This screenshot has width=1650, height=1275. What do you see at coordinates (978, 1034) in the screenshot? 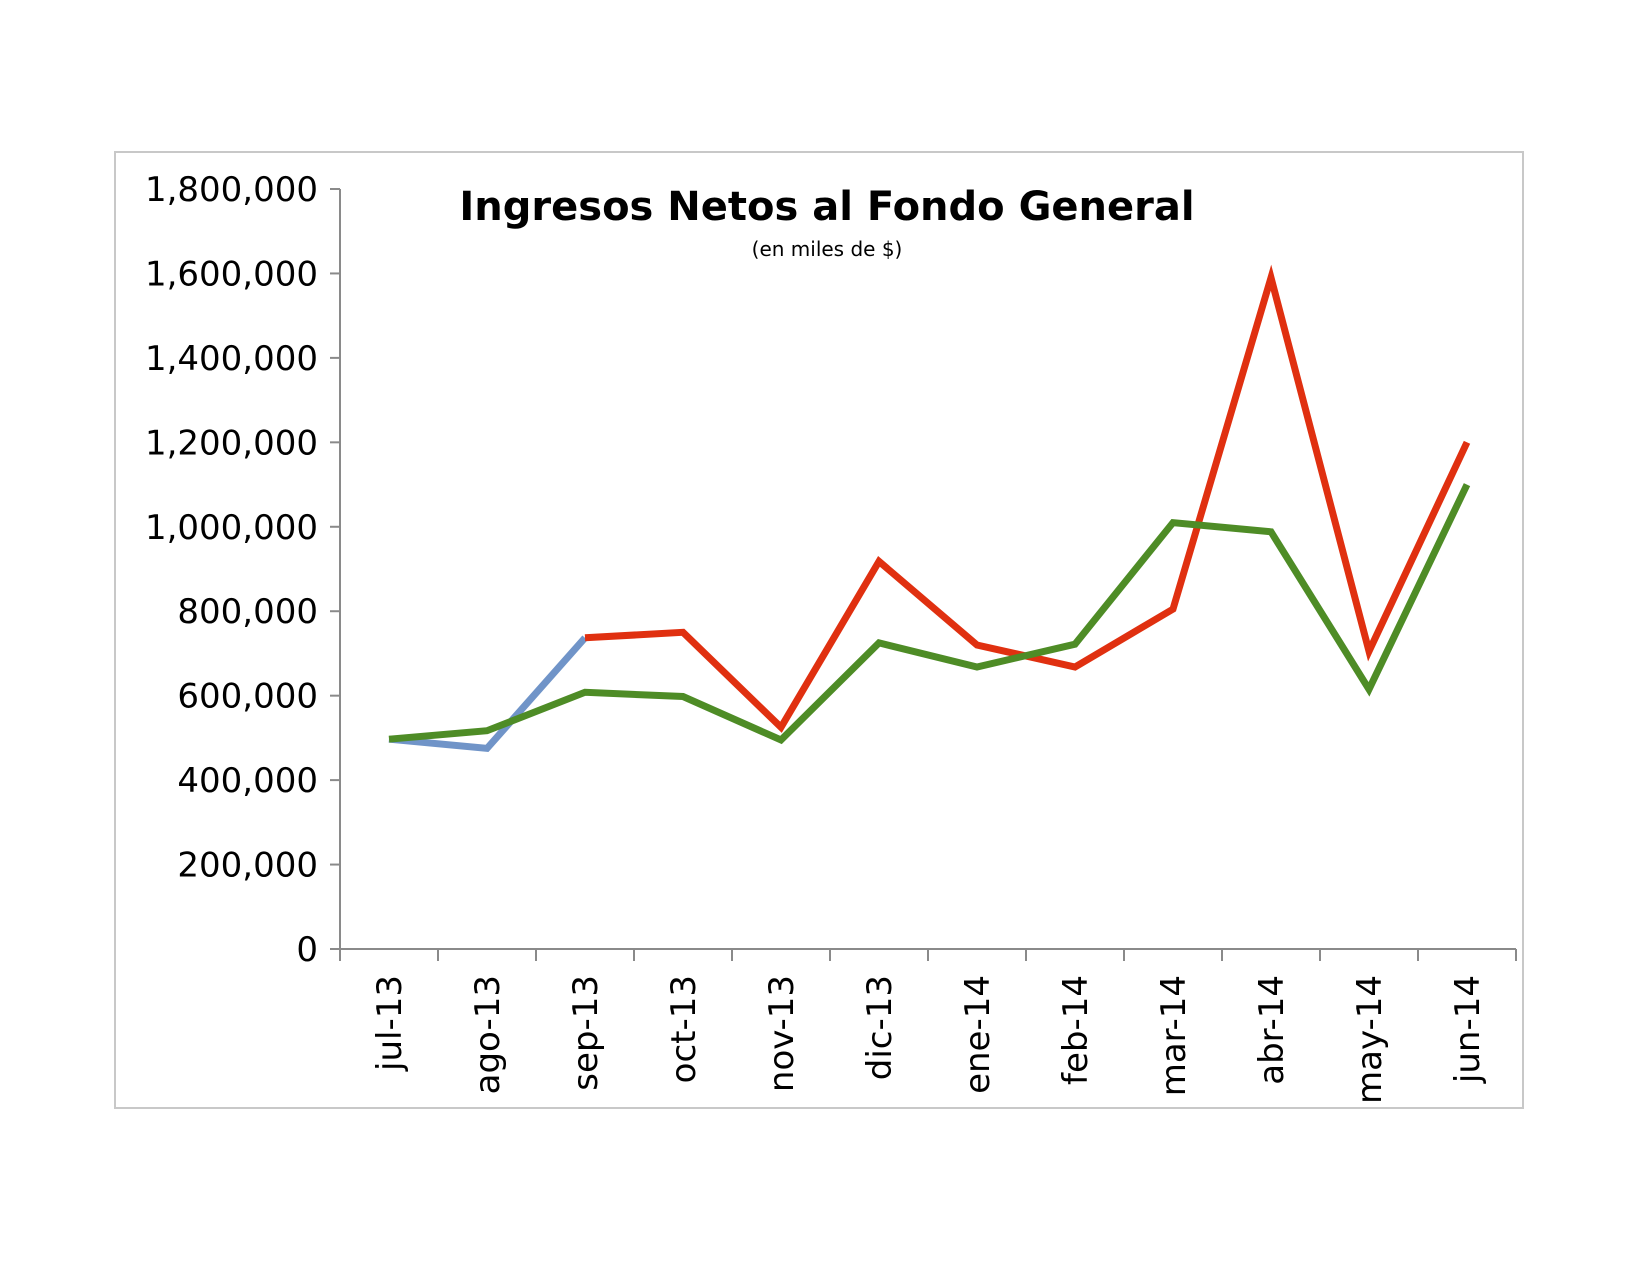
I see `x-tick-label: ene-14` at bounding box center [978, 1034].